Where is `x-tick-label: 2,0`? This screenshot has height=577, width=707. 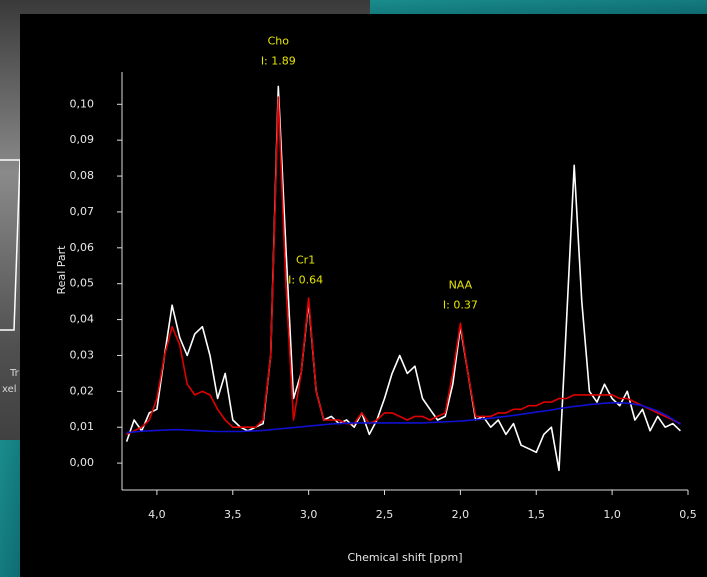 x-tick-label: 2,0 is located at coordinates (461, 514).